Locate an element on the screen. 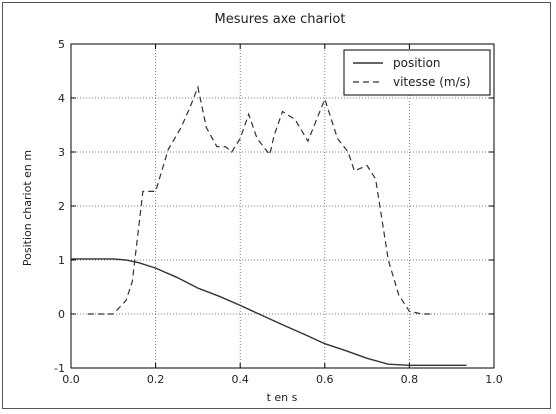 The height and width of the screenshot is (414, 556). chart-title: Mesures axe chariot is located at coordinates (280, 19).